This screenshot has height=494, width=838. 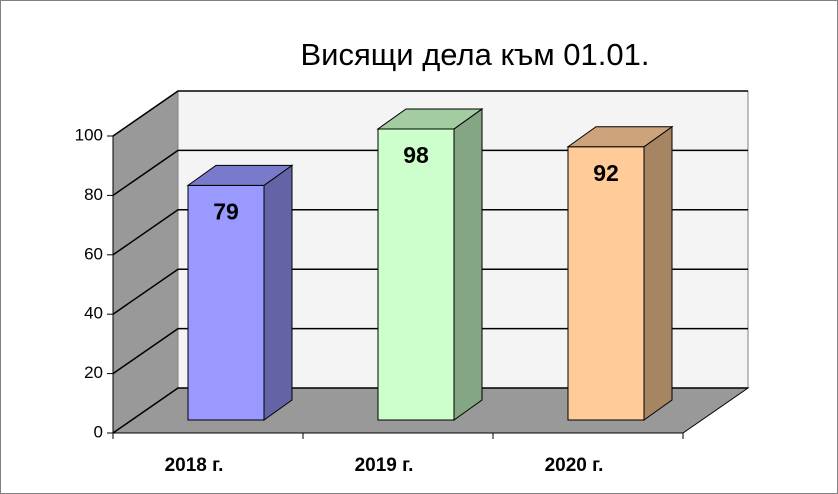 What do you see at coordinates (474, 54) in the screenshot?
I see `chart-title: Висящи дела към 01.01.` at bounding box center [474, 54].